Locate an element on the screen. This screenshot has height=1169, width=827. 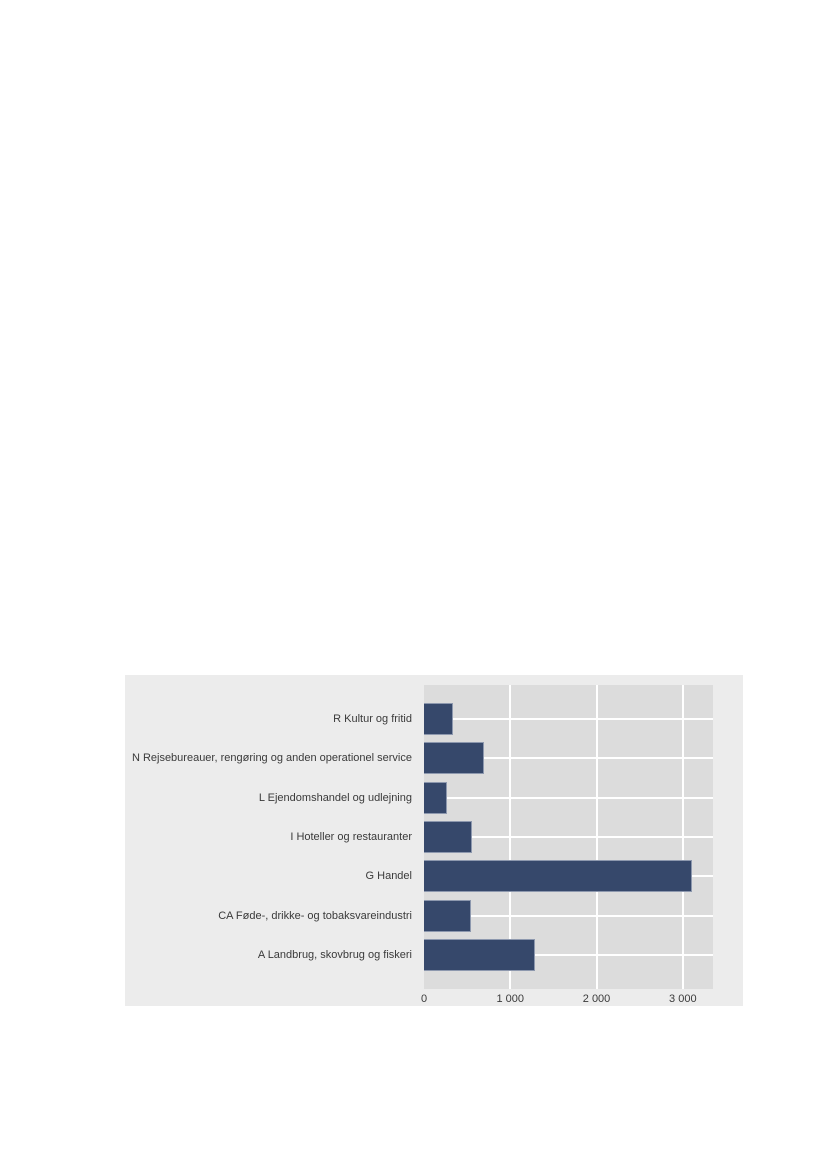
y-label-row: L Ejendomshandel og udlejning is located at coordinates (271, 797).